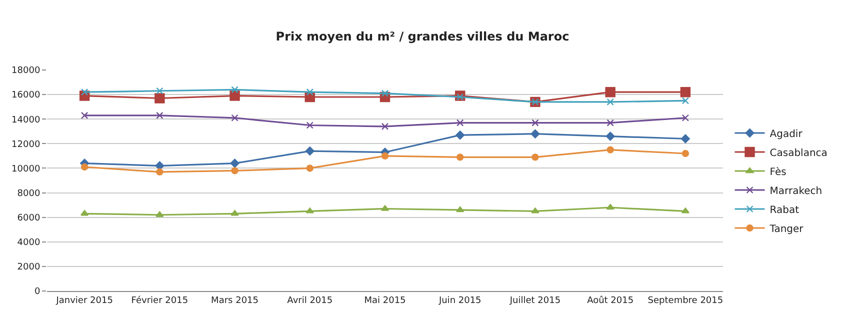 Image resolution: width=845 pixels, height=321 pixels. Describe the element at coordinates (28, 218) in the screenshot. I see `y-tick-label: 6000` at that location.